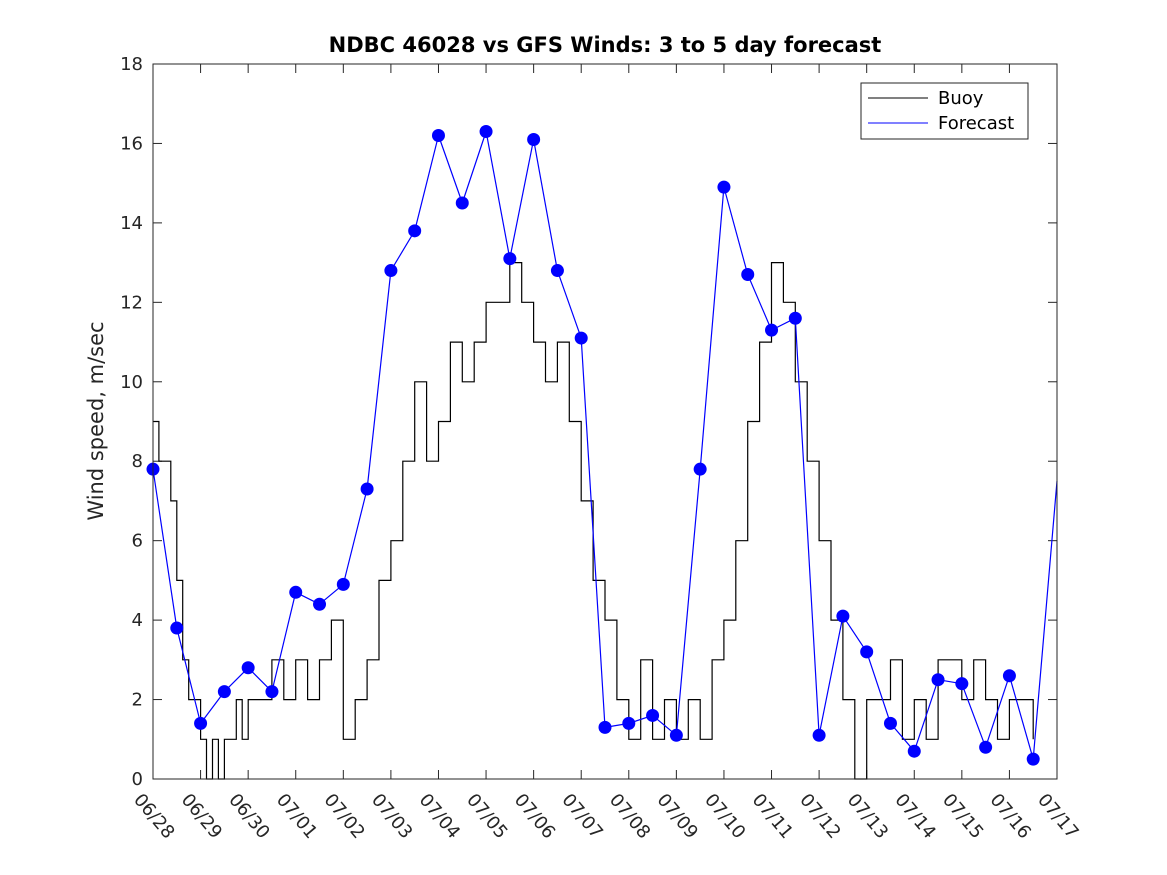  I want to click on y-tick-label: 0, so click(137, 779).